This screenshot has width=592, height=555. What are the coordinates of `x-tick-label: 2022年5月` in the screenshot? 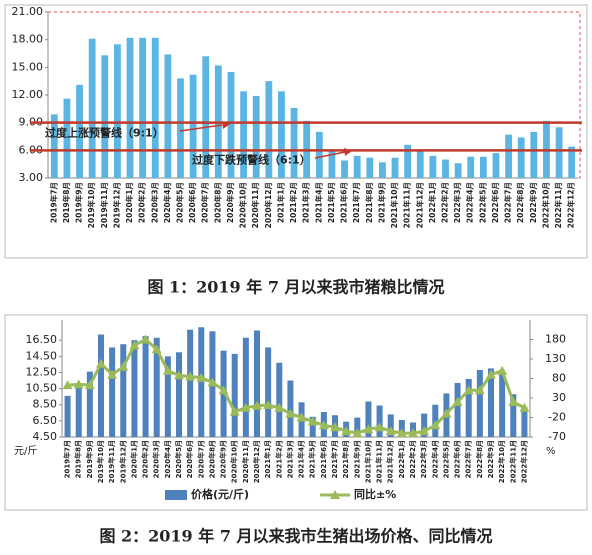 It's located at (482, 202).